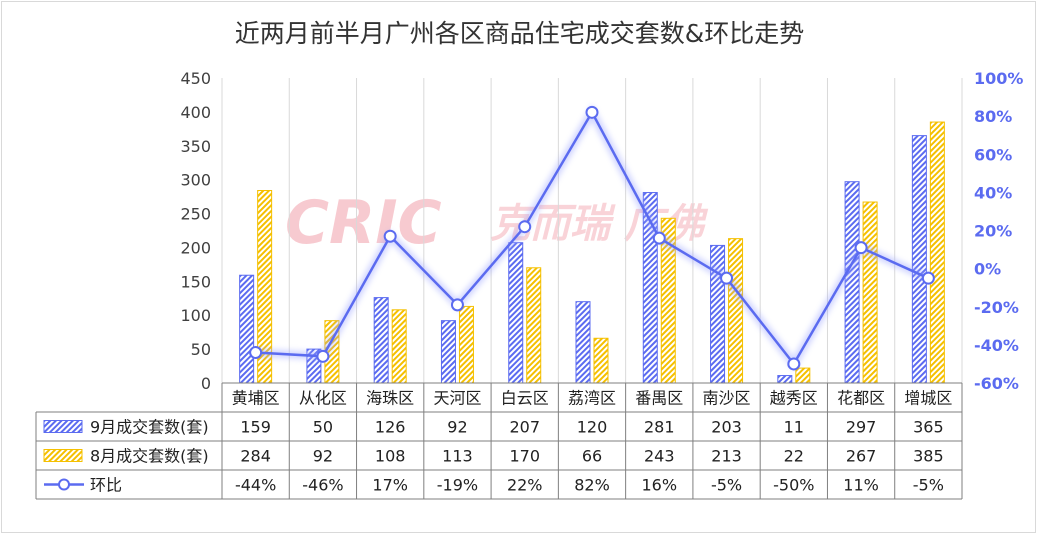 The height and width of the screenshot is (536, 1039). Describe the element at coordinates (998, 78) in the screenshot. I see `y-right-tick-label: 100%` at that location.